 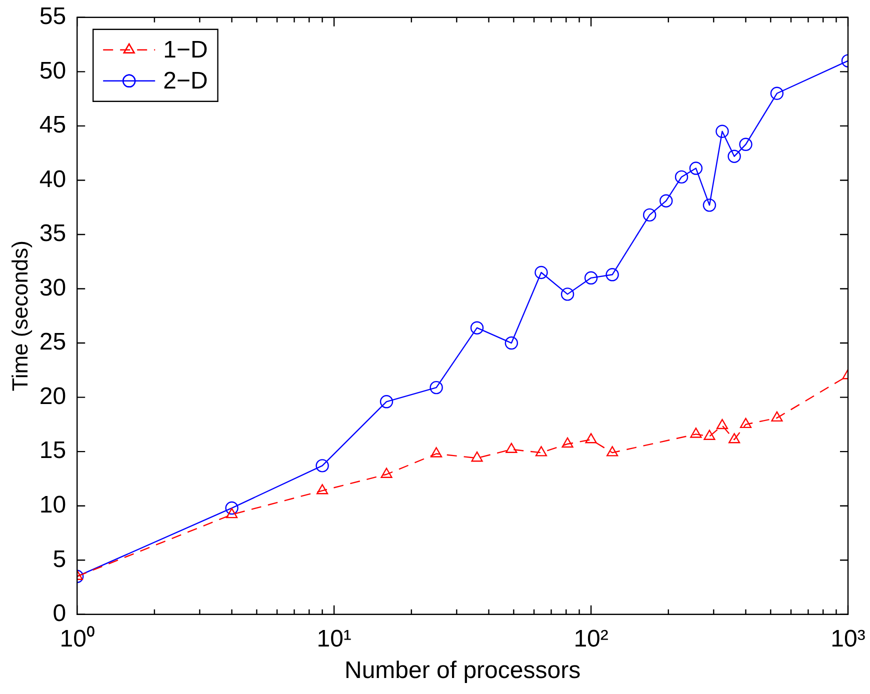 I want to click on y-tick-label: 30, so click(x=52, y=288).